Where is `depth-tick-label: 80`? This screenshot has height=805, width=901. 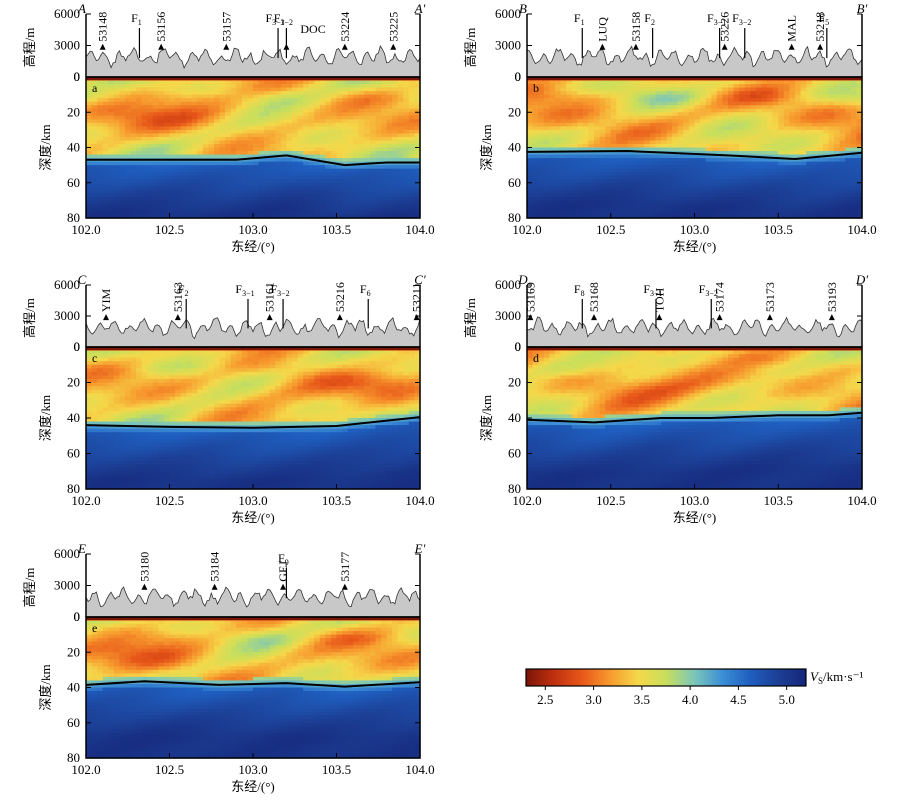
depth-tick-label: 80 is located at coordinates (73, 217).